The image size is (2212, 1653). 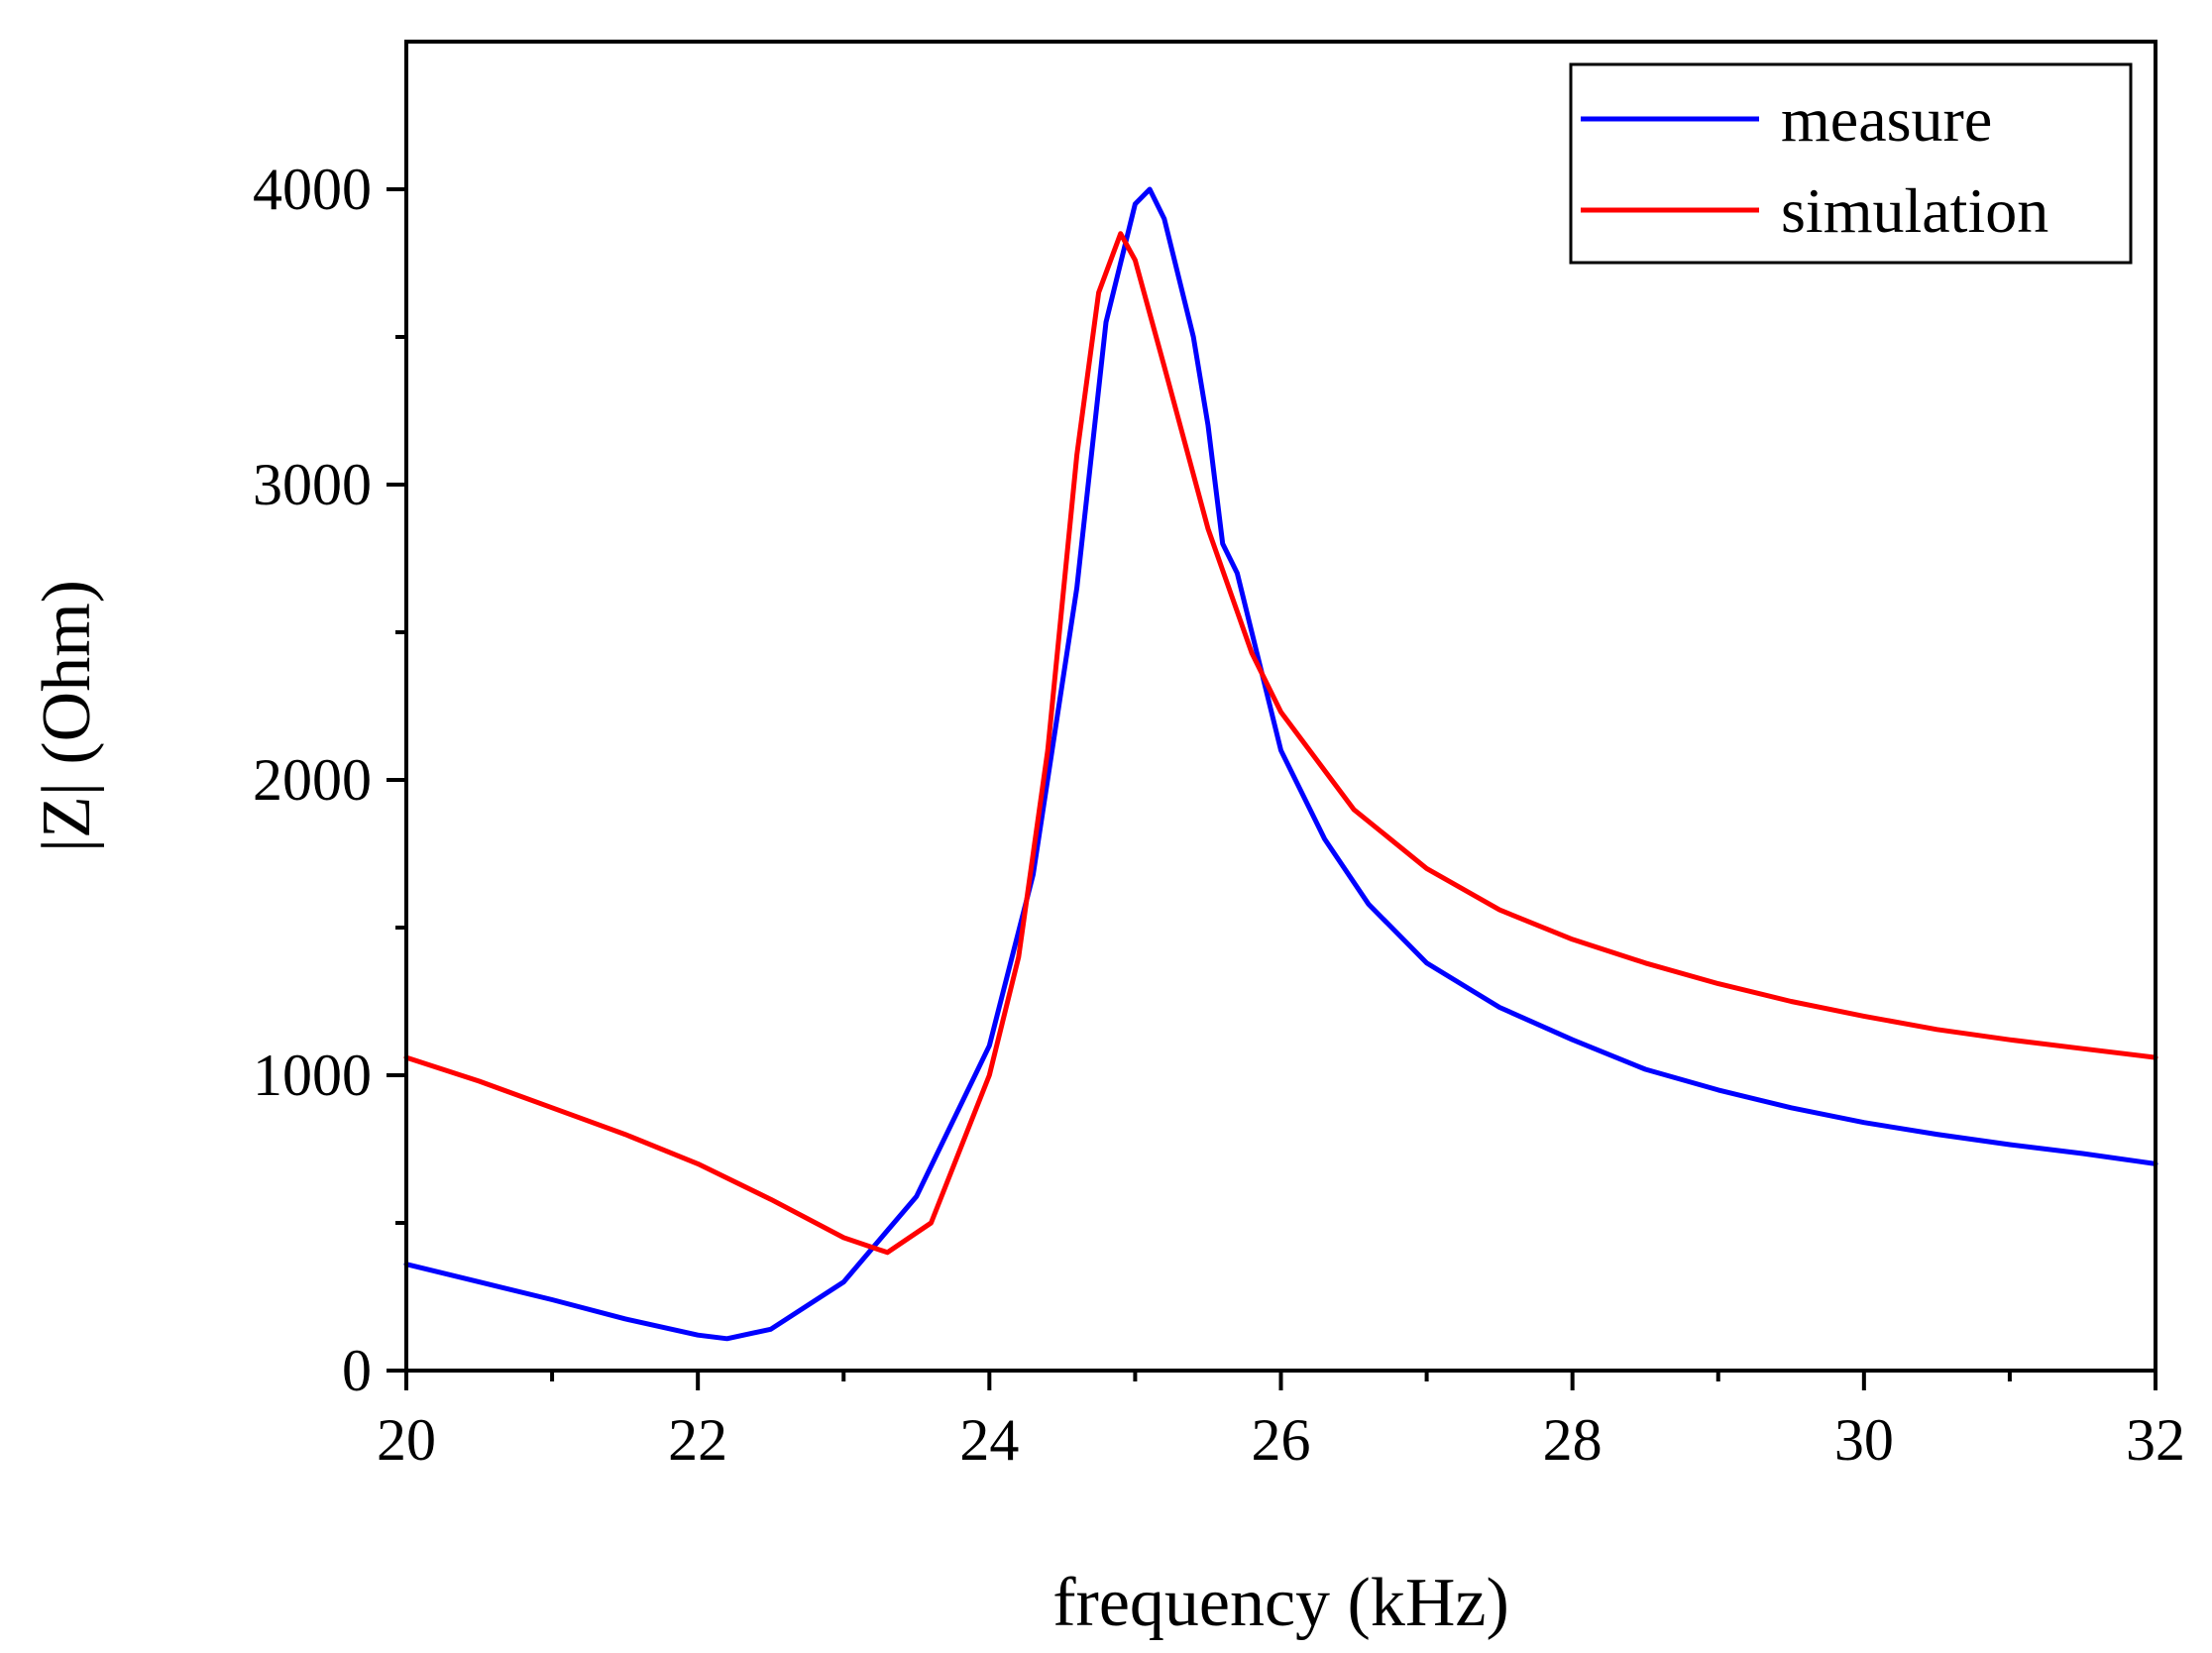 I want to click on x-tick-label: 24, so click(x=989, y=1440).